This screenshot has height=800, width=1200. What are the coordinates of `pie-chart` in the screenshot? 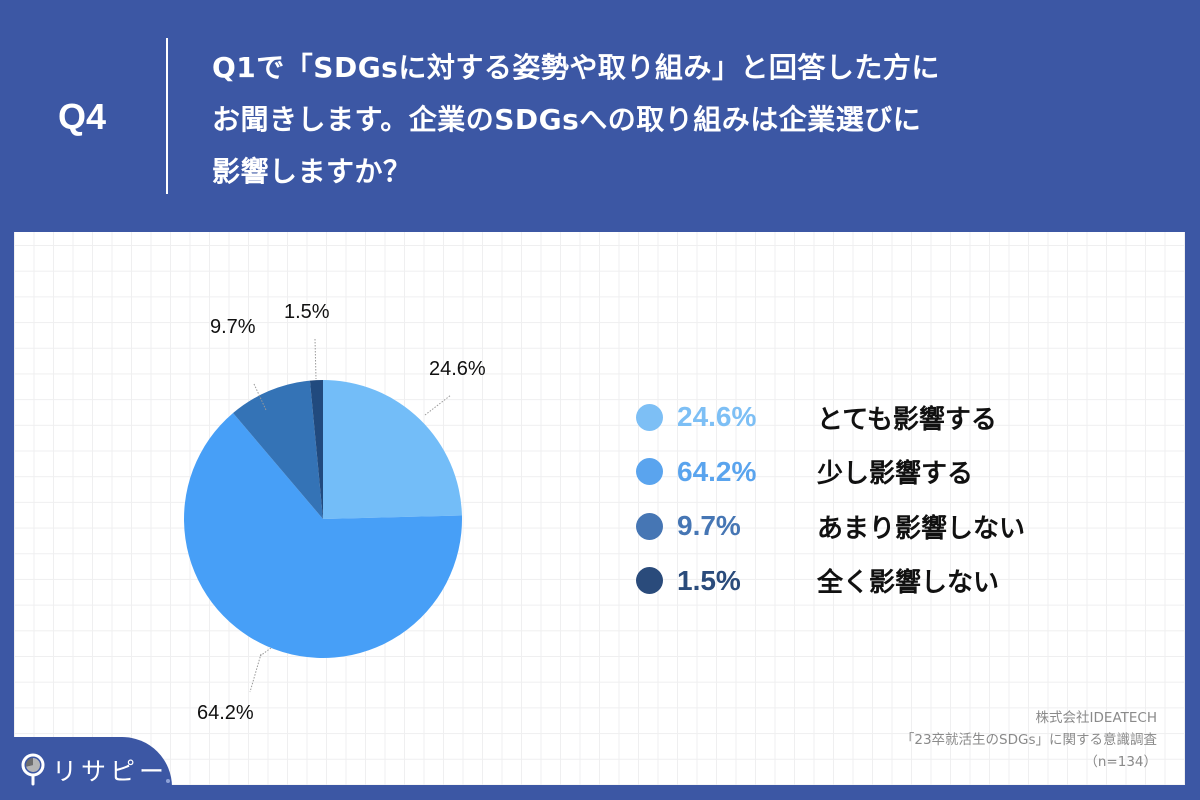 It's located at (323, 515).